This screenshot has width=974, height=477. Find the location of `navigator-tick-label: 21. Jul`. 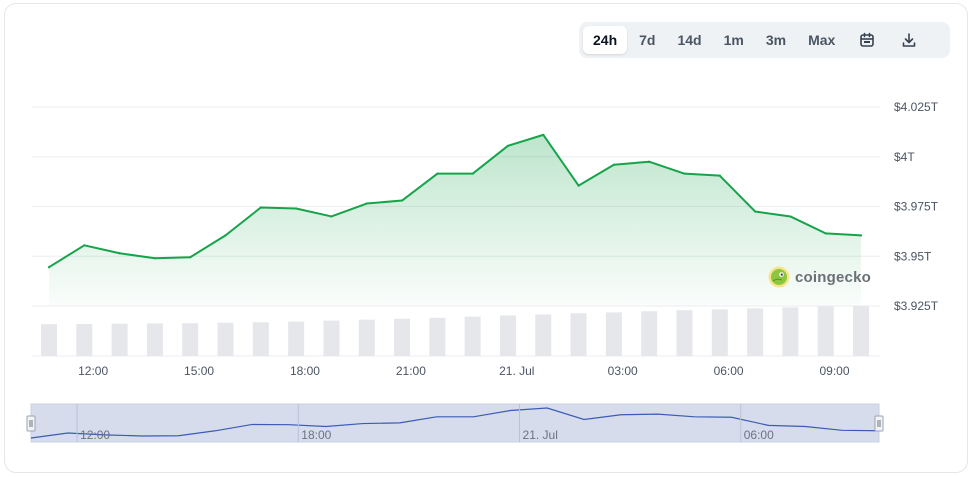

navigator-tick-label: 21. Jul is located at coordinates (540, 435).